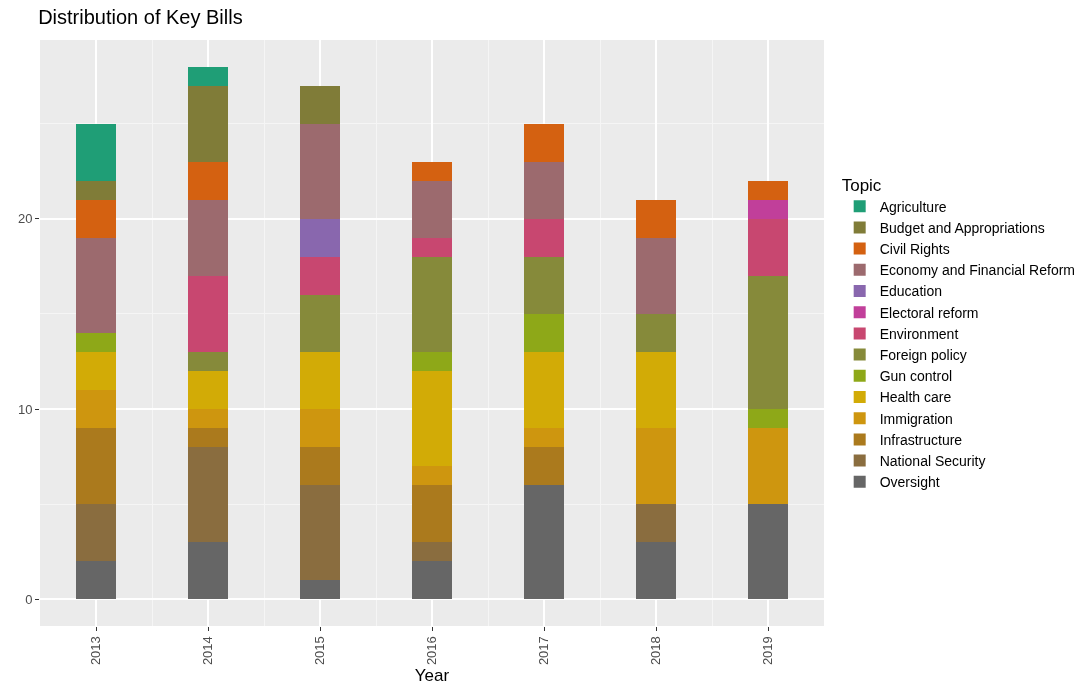 The image size is (1091, 691). Describe the element at coordinates (320, 651) in the screenshot. I see `x-tick-label: 2015` at that location.